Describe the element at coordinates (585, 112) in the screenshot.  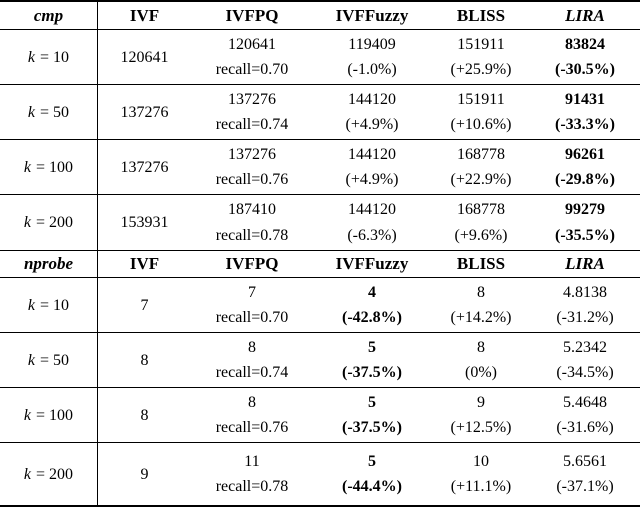
I see `cell-lira: 91431 (-33.3%)` at that location.